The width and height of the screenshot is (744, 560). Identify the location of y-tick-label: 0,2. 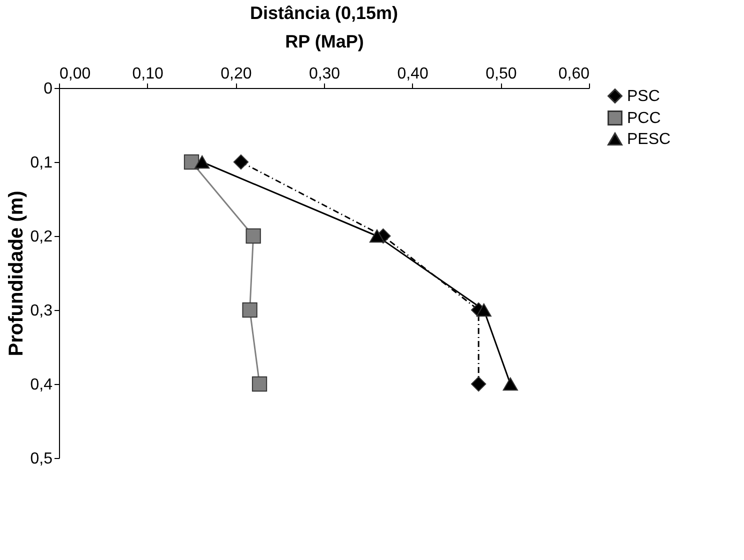
(41, 237).